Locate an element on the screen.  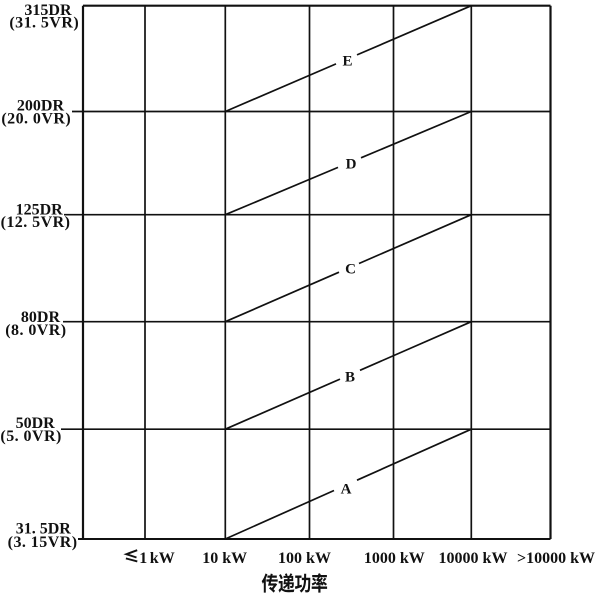
svg-text: 80DR is located at coordinates (41, 317).